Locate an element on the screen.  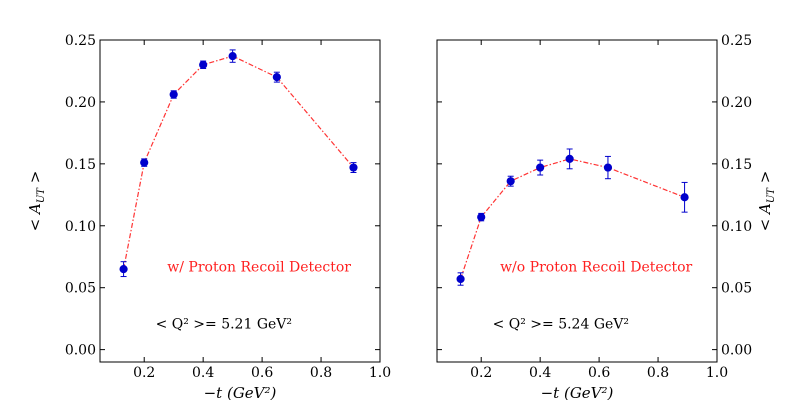
panel-left-ytick-label: 0.10 is located at coordinates (80, 227).